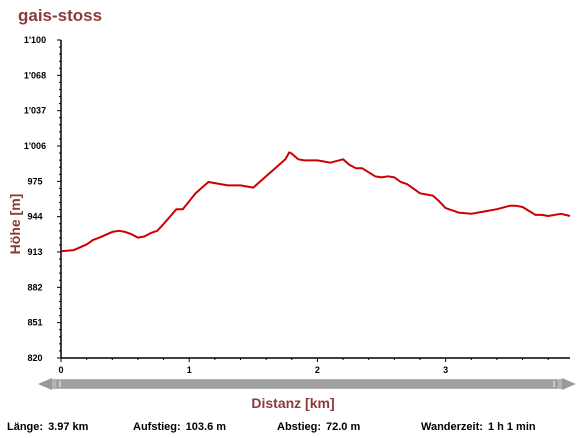 This screenshot has width=586, height=438. I want to click on stat-descent-value: 72.0 m, so click(343, 427).